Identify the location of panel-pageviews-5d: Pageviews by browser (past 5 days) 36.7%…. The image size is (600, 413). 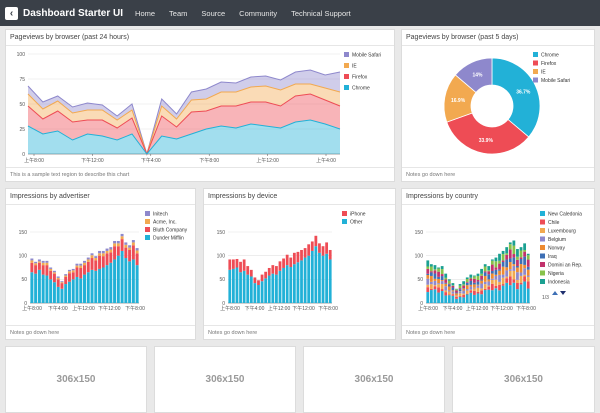
(498, 105).